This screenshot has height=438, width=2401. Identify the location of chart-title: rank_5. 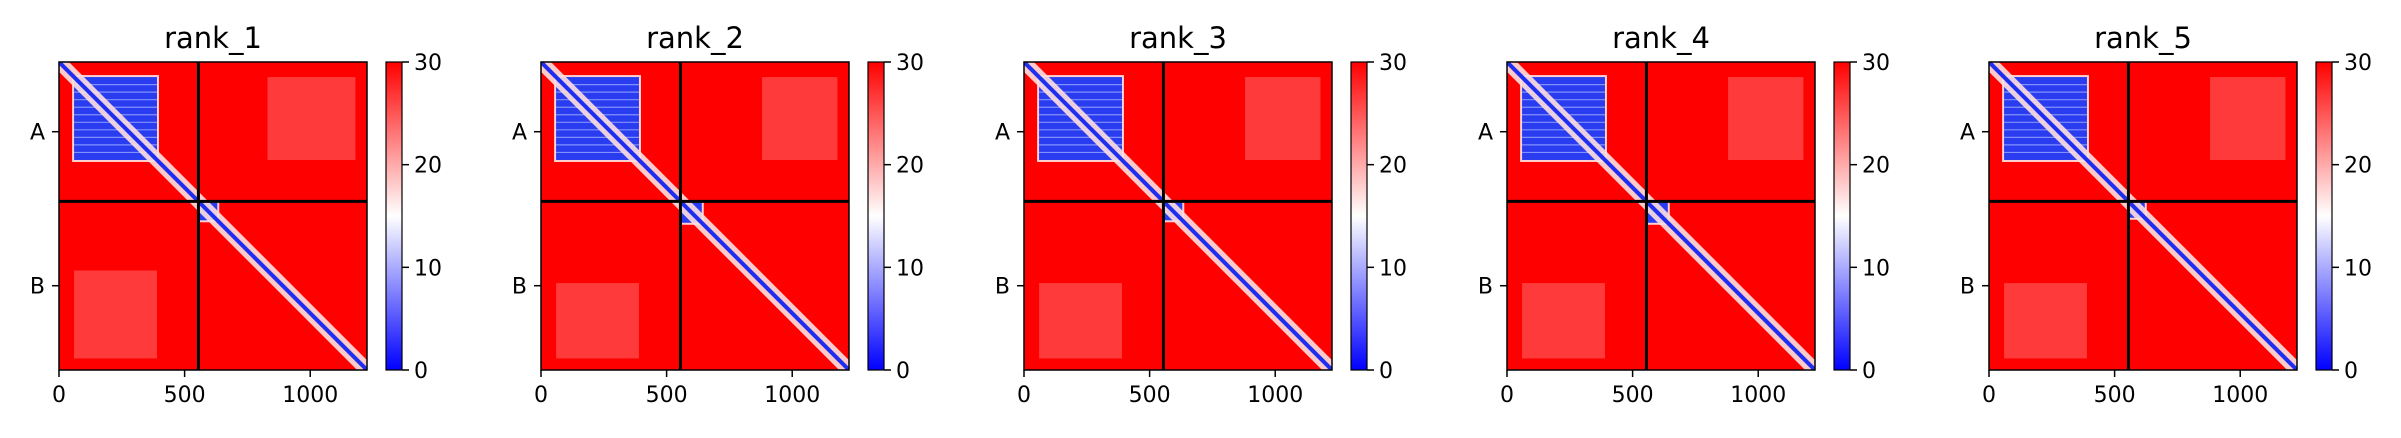
(2143, 38).